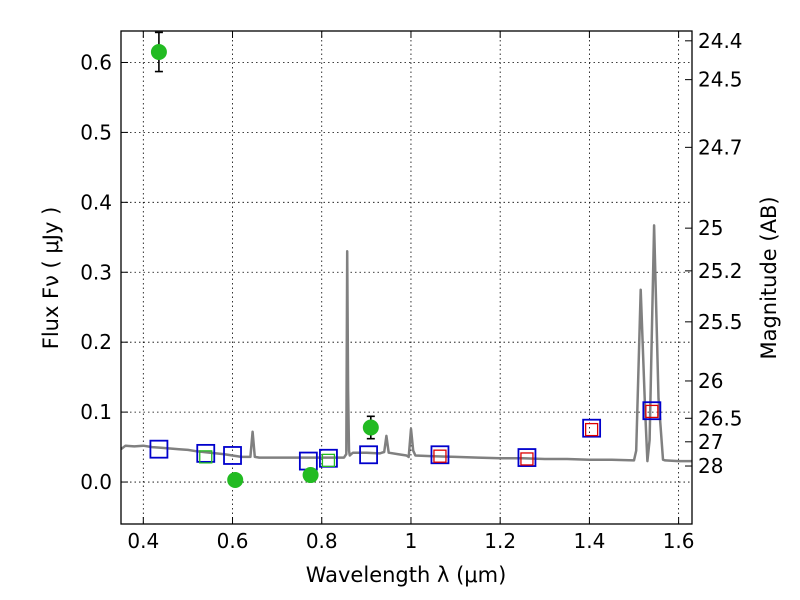  What do you see at coordinates (500, 541) in the screenshot?
I see `x-tick-label: 1.2` at bounding box center [500, 541].